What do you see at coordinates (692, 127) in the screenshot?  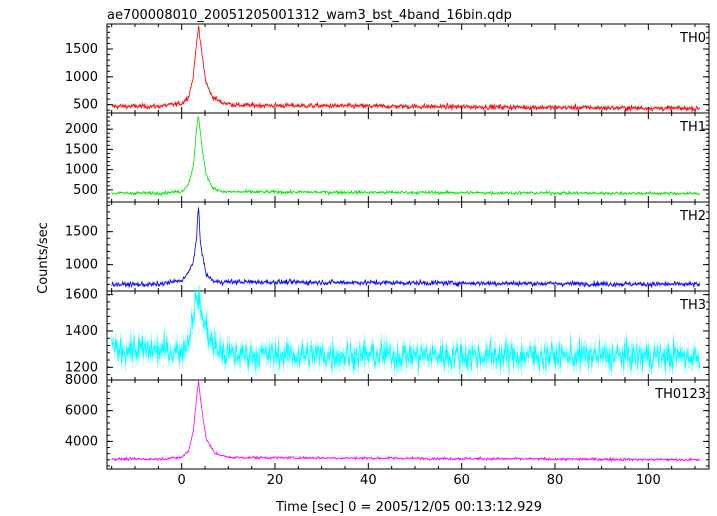 I see `series-label-th1: TH1` at bounding box center [692, 127].